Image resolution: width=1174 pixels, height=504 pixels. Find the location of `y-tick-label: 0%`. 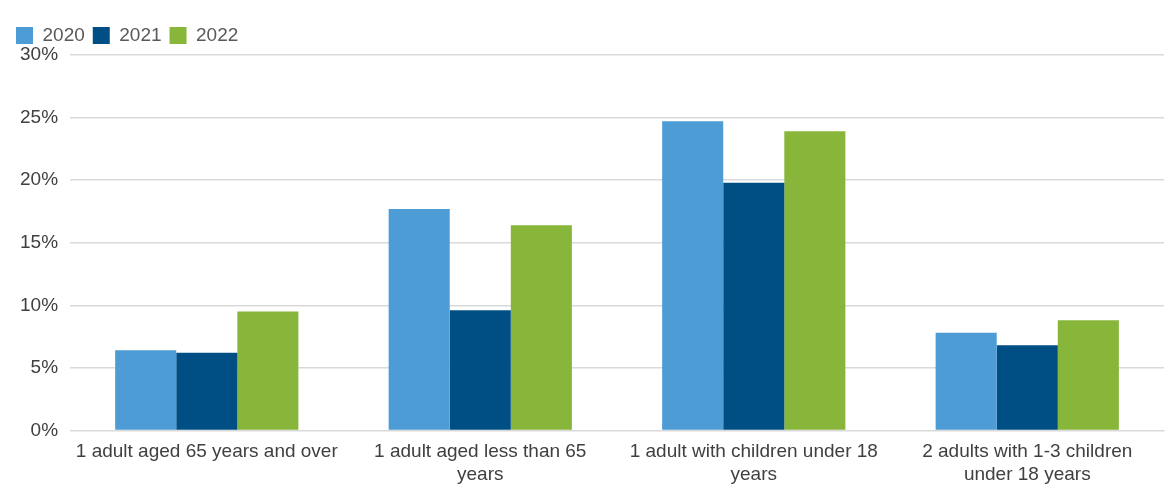

y-tick-label: 0% is located at coordinates (44, 429).